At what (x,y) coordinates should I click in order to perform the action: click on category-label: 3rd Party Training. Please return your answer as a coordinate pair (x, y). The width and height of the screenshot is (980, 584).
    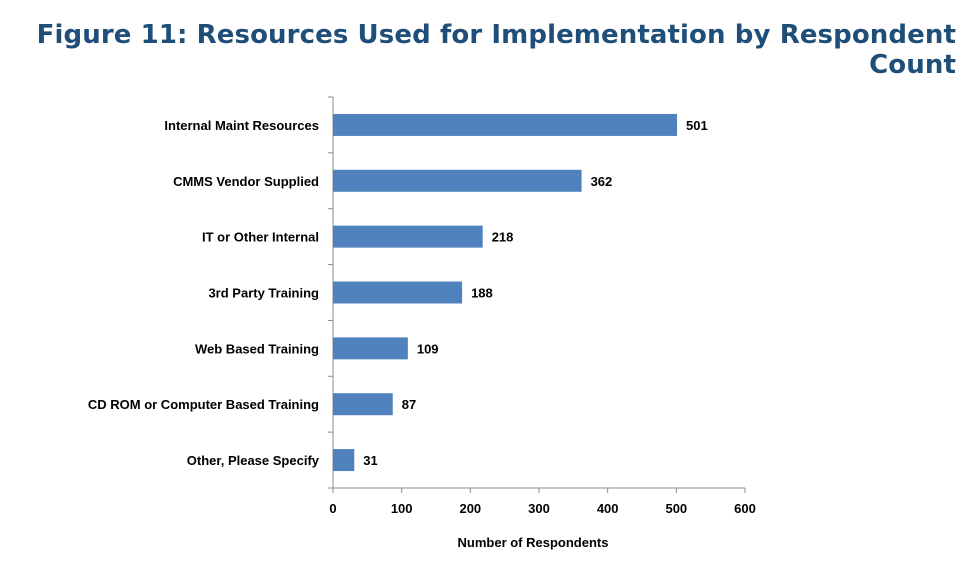
    Looking at the image, I should click on (263, 293).